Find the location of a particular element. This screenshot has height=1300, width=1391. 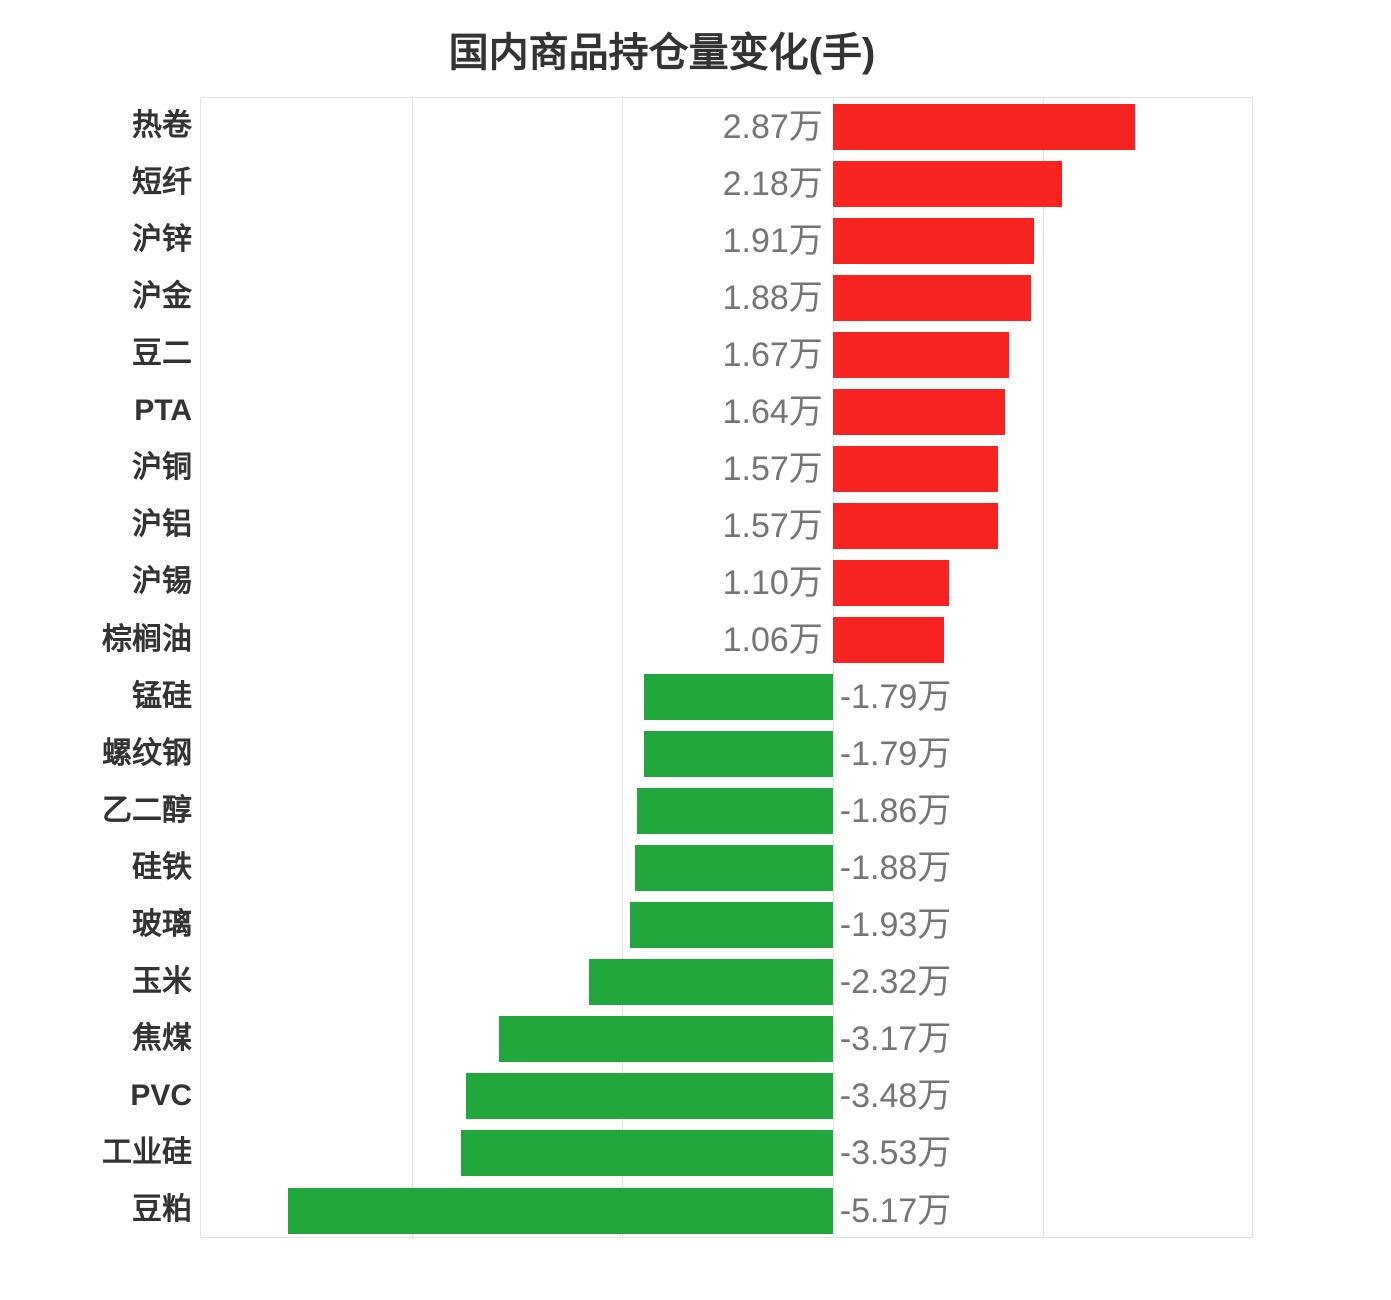

value-label: -5.17万 is located at coordinates (895, 1210).